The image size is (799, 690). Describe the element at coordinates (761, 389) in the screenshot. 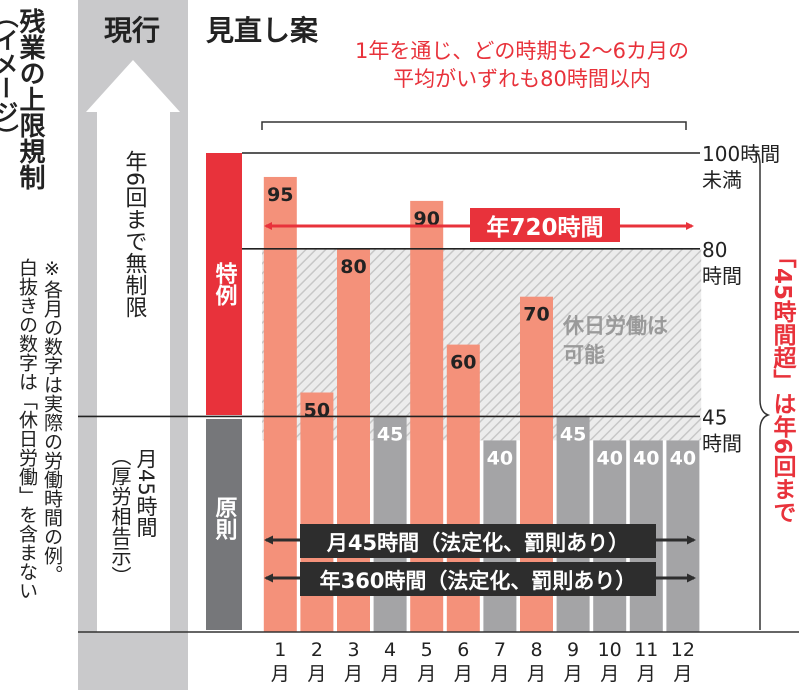

I see `right-bracket` at that location.